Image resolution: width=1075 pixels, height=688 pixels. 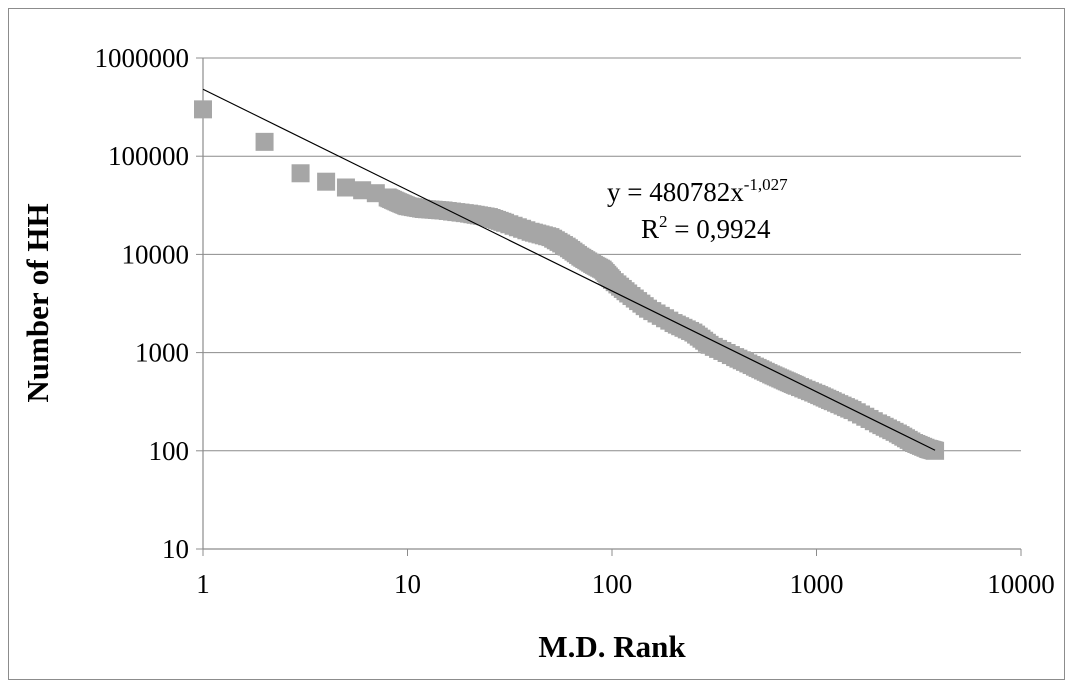 What do you see at coordinates (407, 584) in the screenshot?
I see `x-tick-label-10: 10` at bounding box center [407, 584].